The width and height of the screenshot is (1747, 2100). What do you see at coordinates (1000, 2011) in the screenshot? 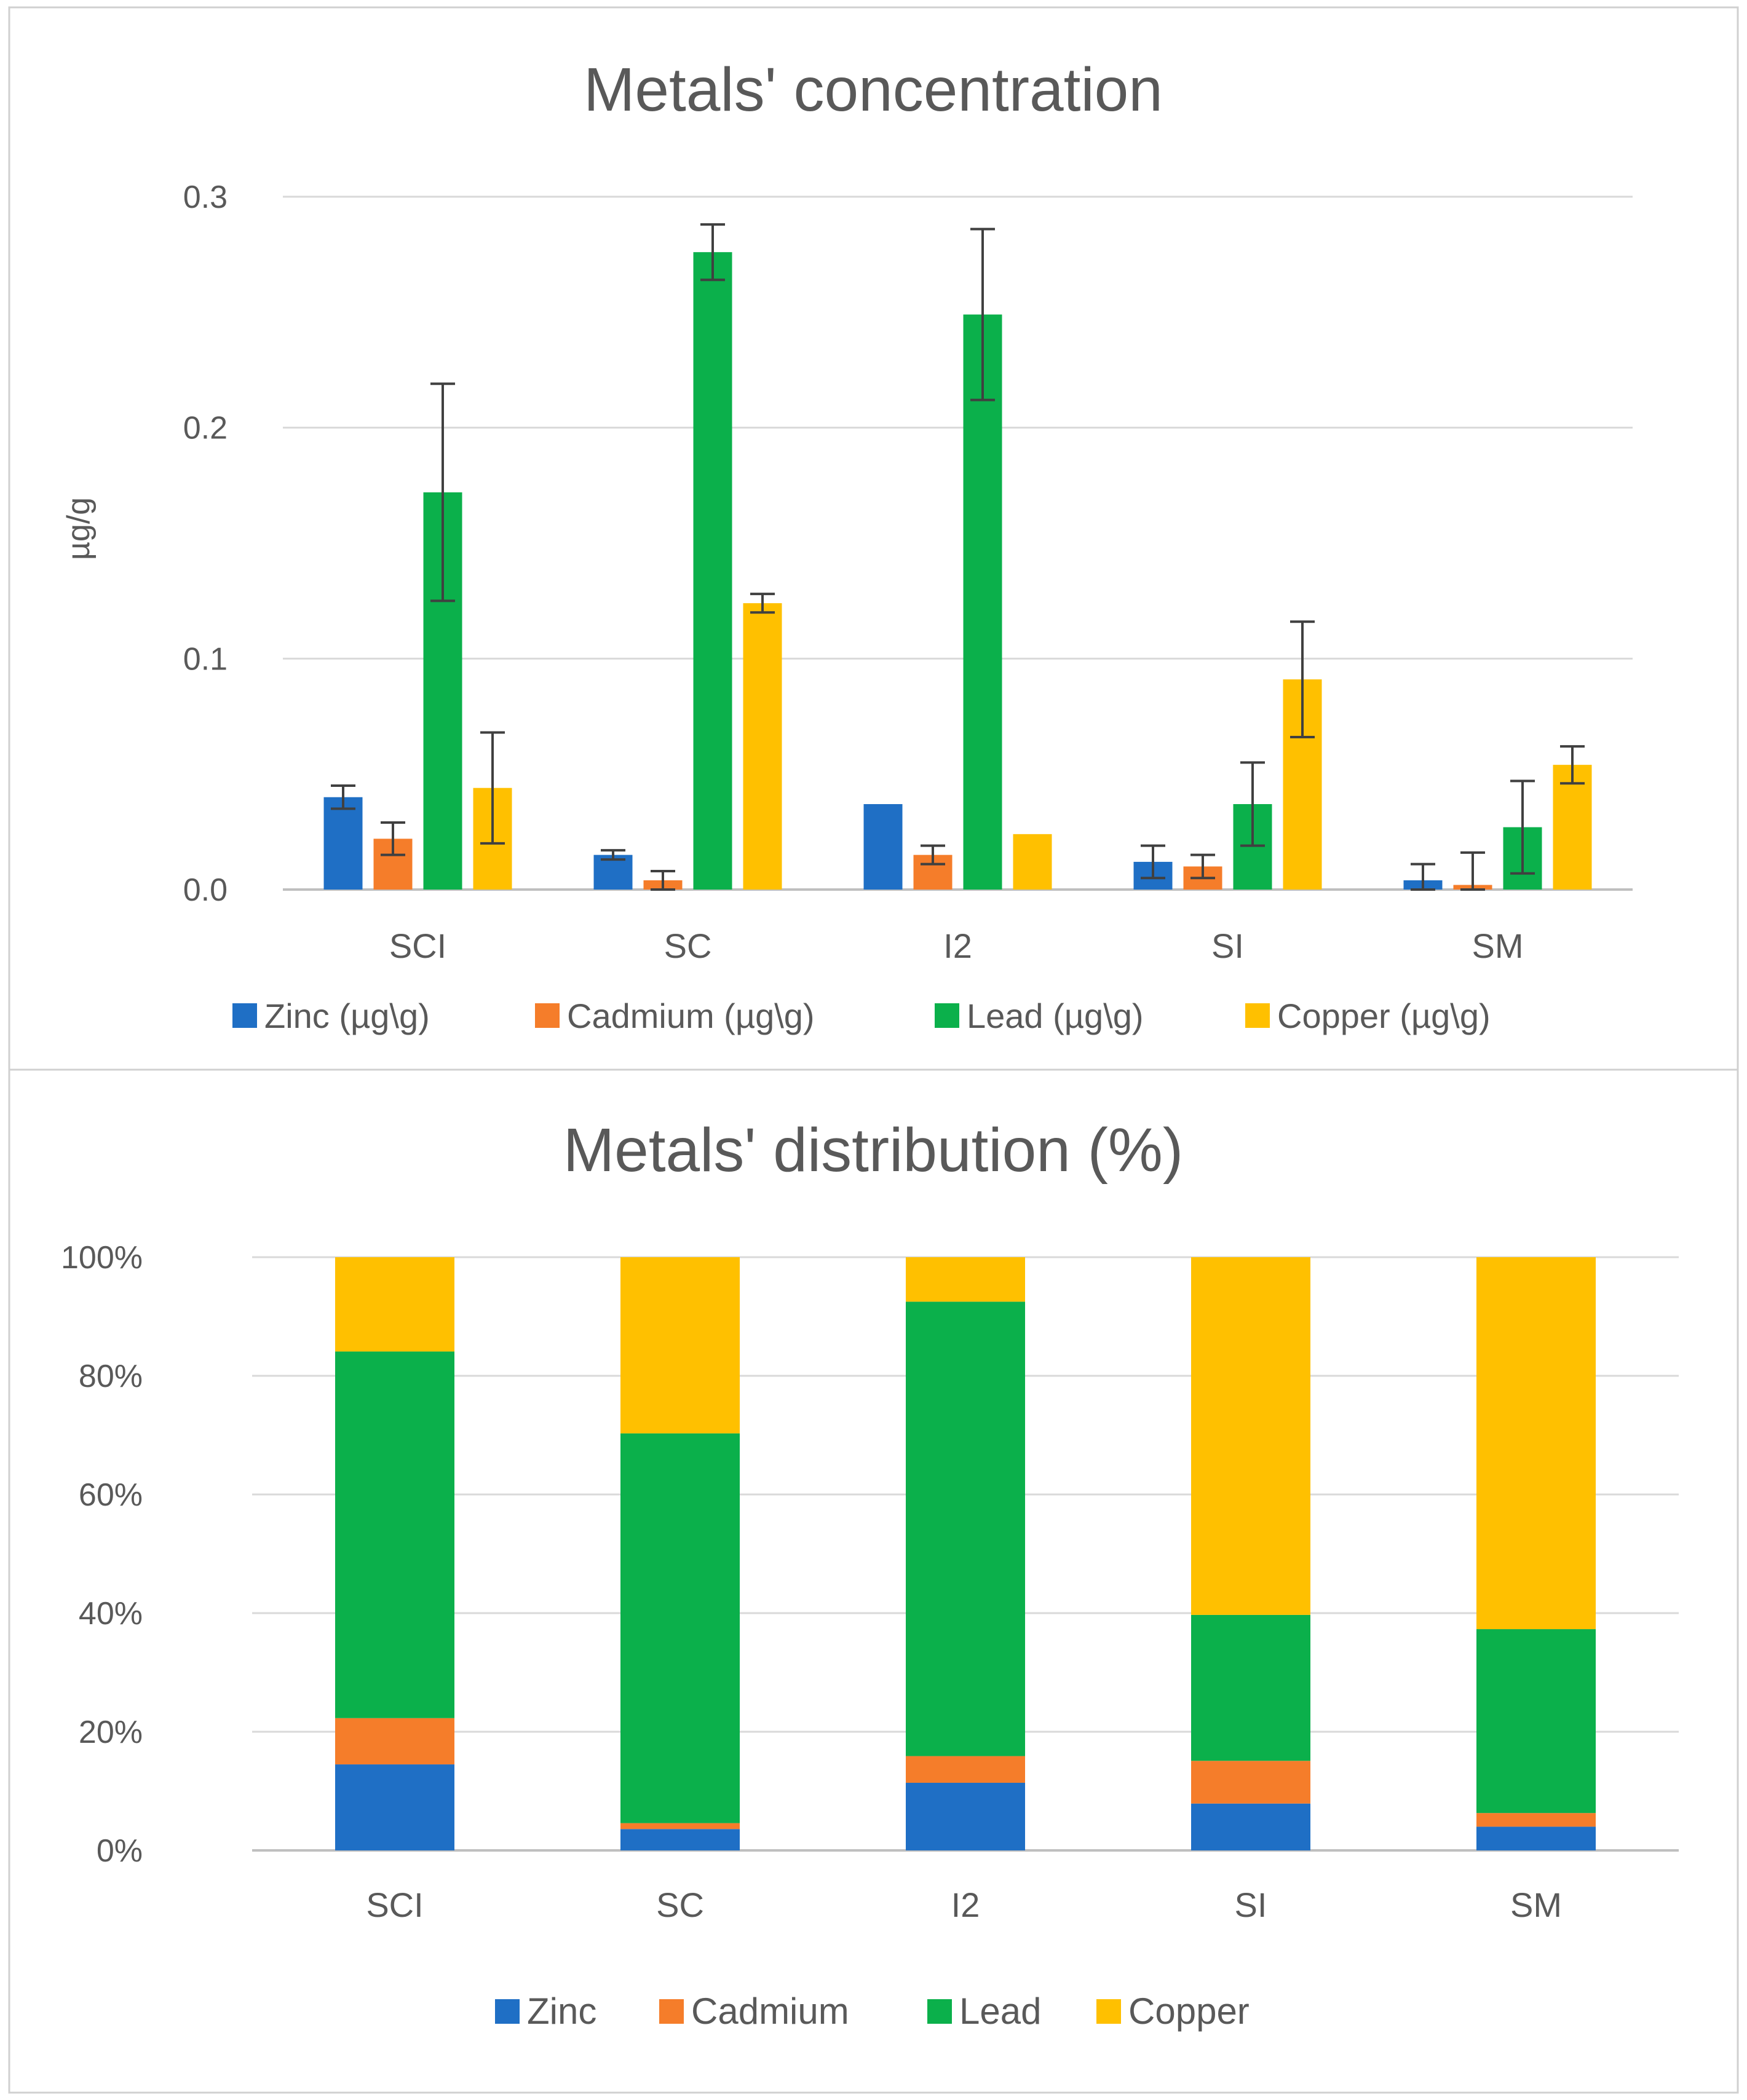
I see `legend-label: Lead` at bounding box center [1000, 2011].